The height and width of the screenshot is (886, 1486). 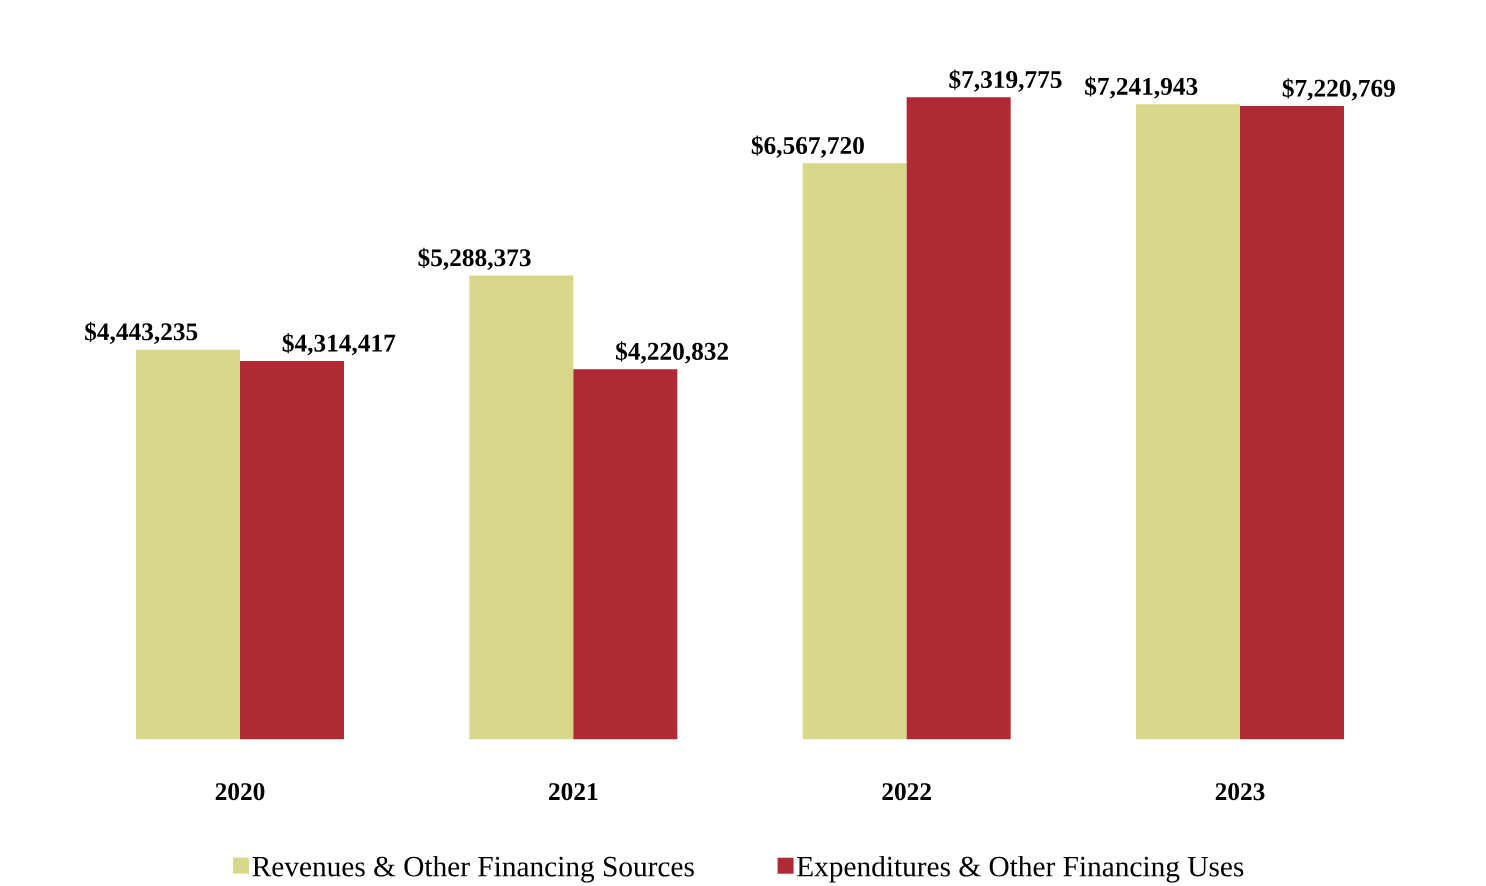 What do you see at coordinates (1005, 80) in the screenshot?
I see `data-label: $7,319,775` at bounding box center [1005, 80].